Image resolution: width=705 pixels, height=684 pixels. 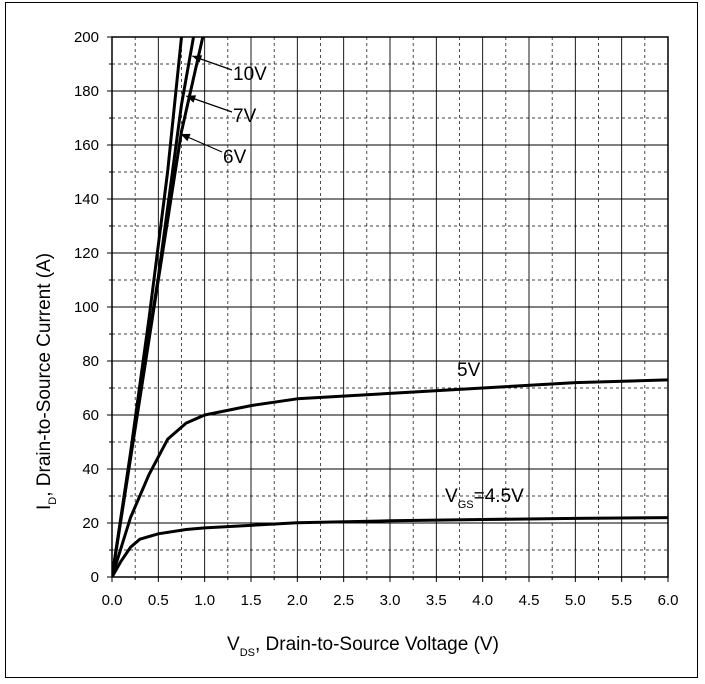 What do you see at coordinates (245, 116) in the screenshot?
I see `curve-label-7v: 7V` at bounding box center [245, 116].